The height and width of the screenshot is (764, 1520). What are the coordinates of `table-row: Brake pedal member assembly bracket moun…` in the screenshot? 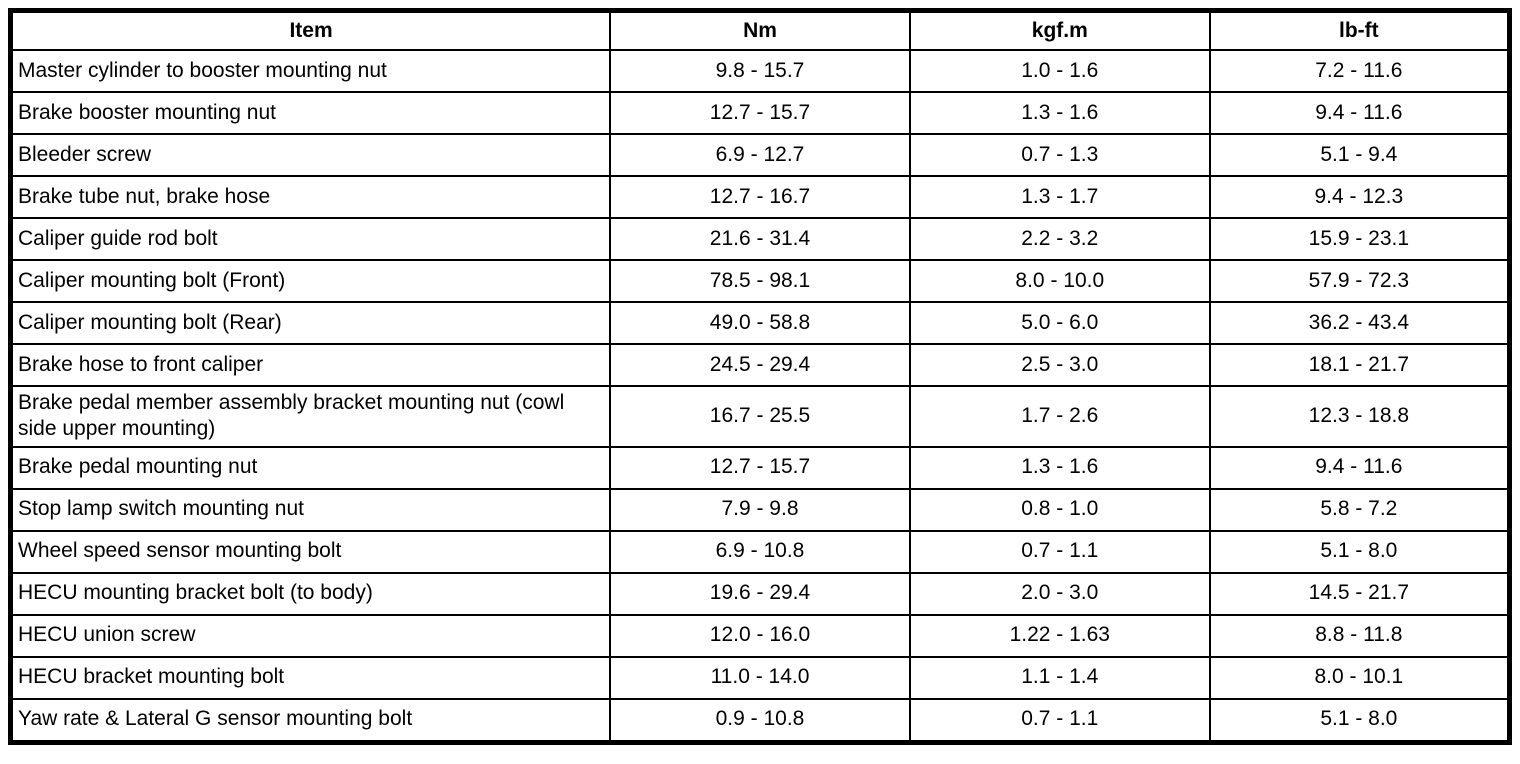 It's located at (760, 416).